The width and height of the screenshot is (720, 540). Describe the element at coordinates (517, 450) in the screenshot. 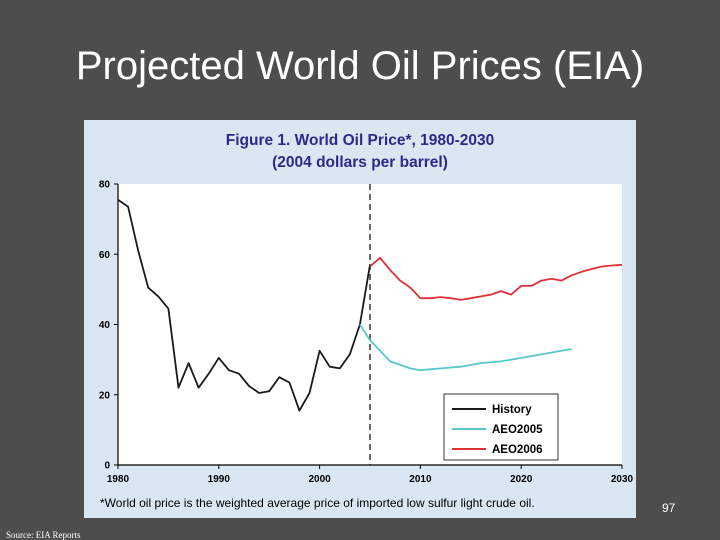

I see `legend-label: AEO2006` at that location.